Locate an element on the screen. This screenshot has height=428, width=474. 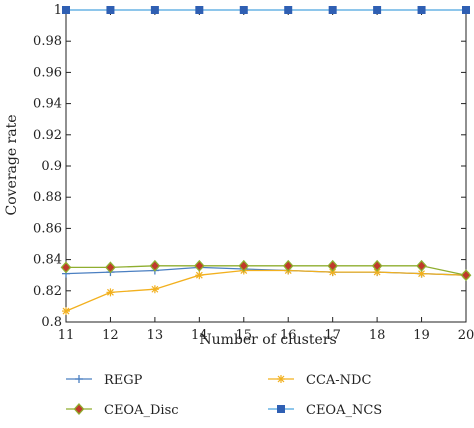
series-ceoa-ncs is located at coordinates (266, 10).